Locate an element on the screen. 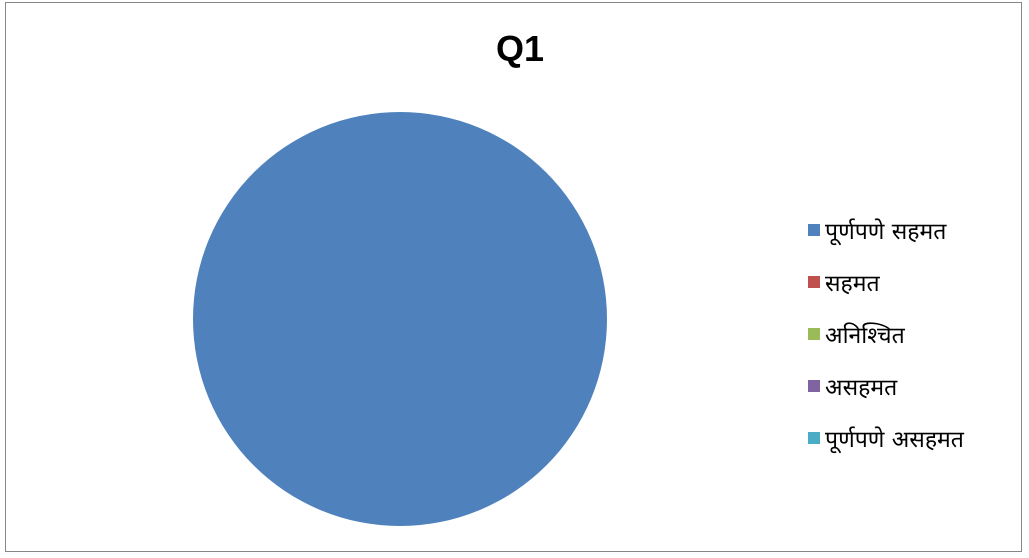 Image resolution: width=1029 pixels, height=558 pixels. legend-item: असहमत is located at coordinates (886, 386).